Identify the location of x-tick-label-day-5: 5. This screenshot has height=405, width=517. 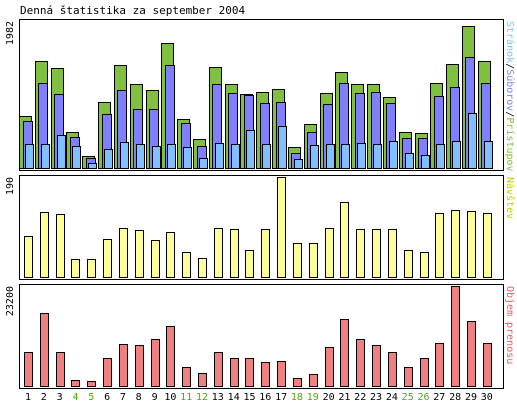
(91, 397).